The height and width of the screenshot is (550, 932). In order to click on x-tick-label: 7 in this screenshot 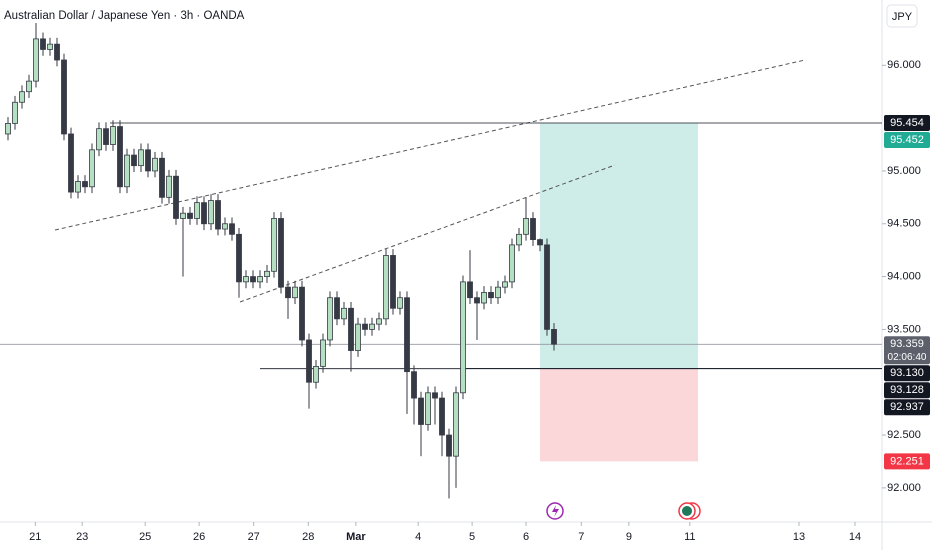, I will do `click(581, 537)`.